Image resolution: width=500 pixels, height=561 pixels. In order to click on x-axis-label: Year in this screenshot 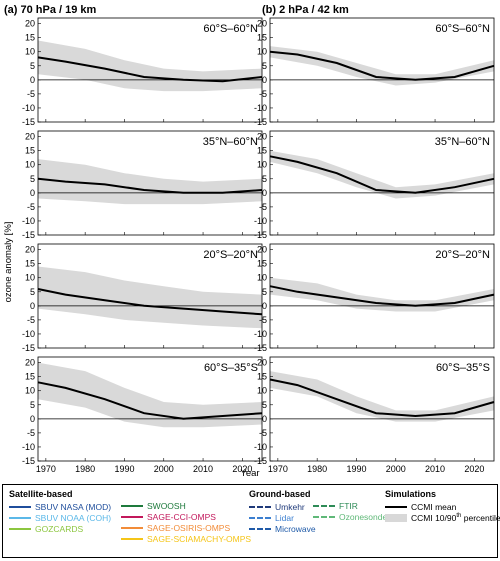, I will do `click(249, 473)`.